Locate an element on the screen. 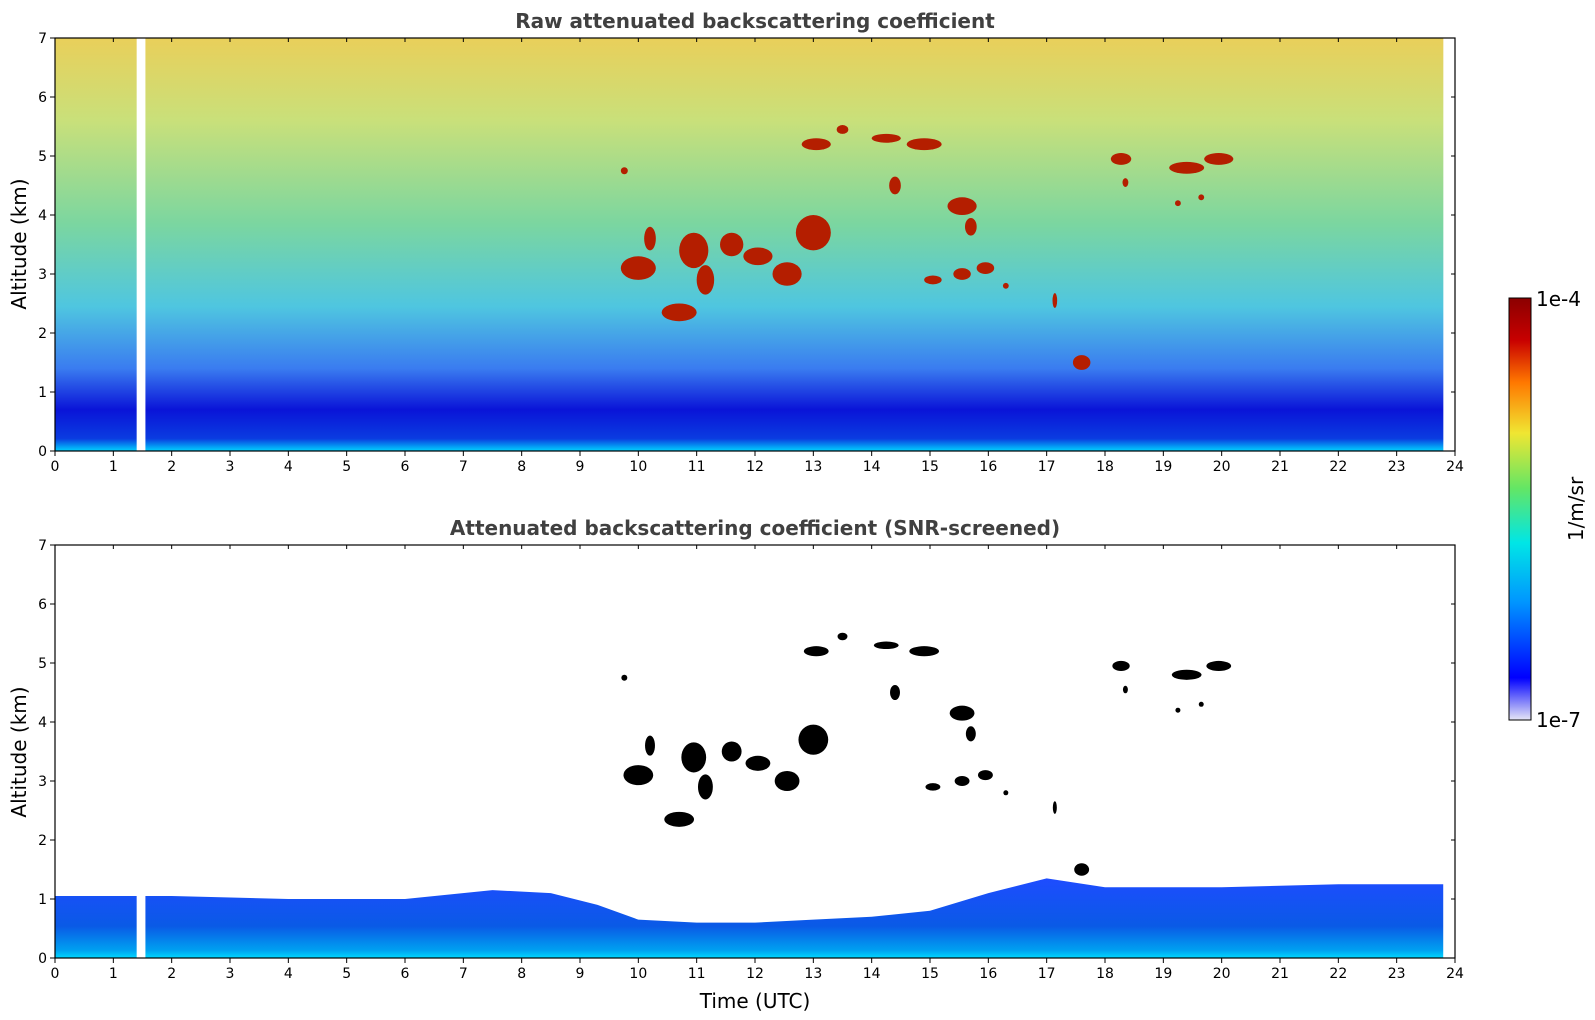 The image size is (1595, 1020). x-tick-label: 1 is located at coordinates (113, 467).